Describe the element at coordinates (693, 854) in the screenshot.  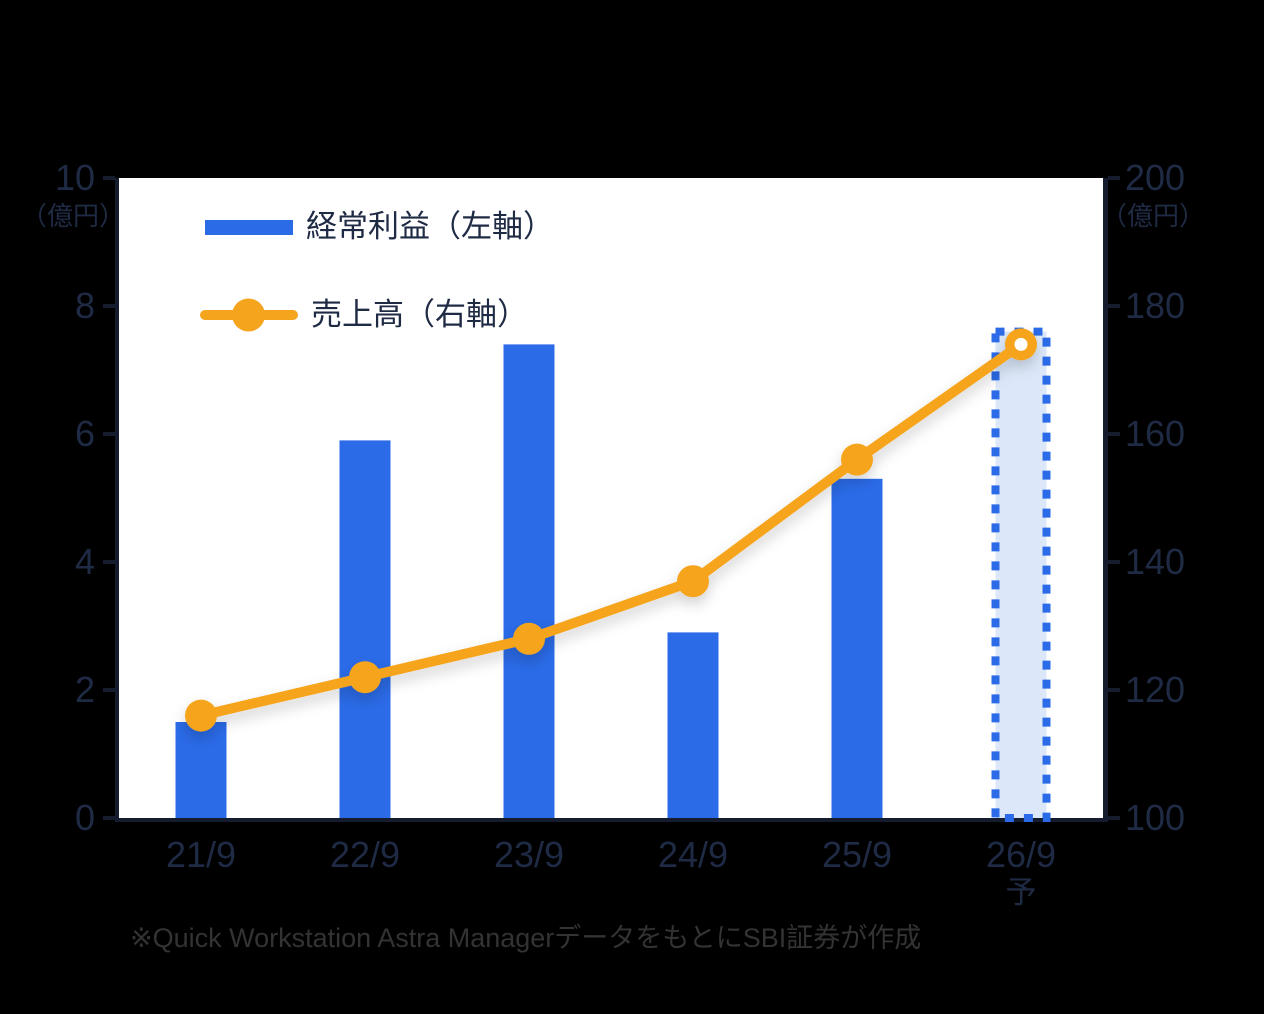
I see `x-axis-tick-label: 24/9` at that location.